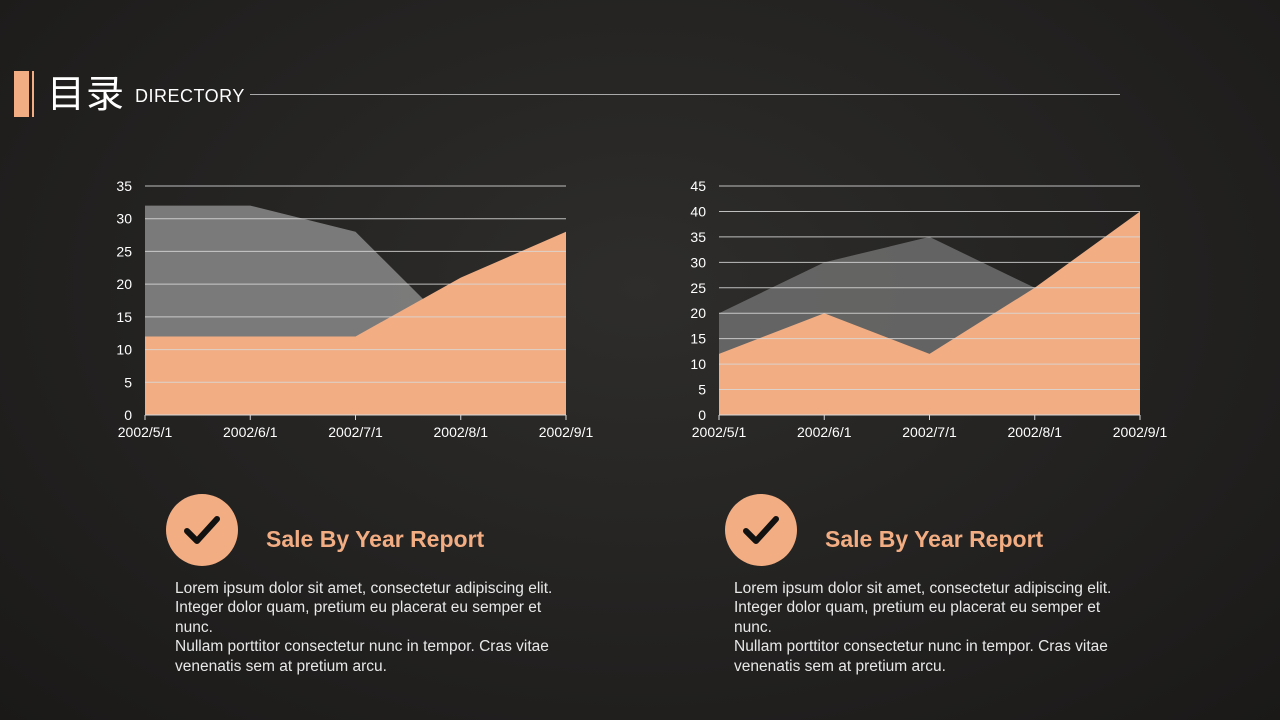  Describe the element at coordinates (685, 94) in the screenshot. I see `header-divider` at that location.